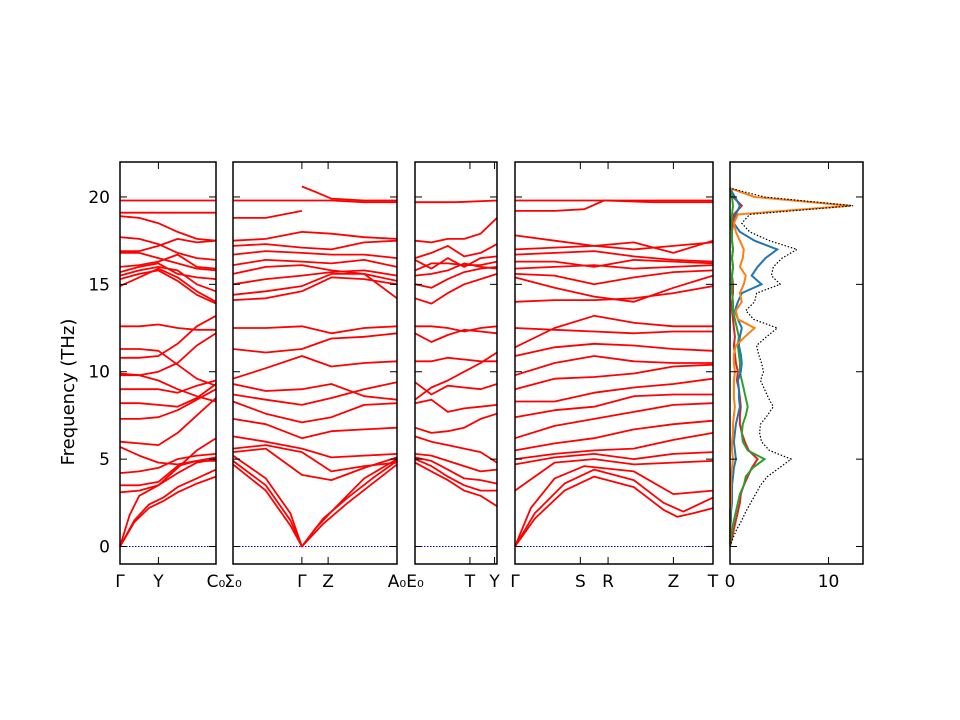  Describe the element at coordinates (233, 582) in the screenshot. I see `segment-2-xtick-label-0: Σ₀` at that location.